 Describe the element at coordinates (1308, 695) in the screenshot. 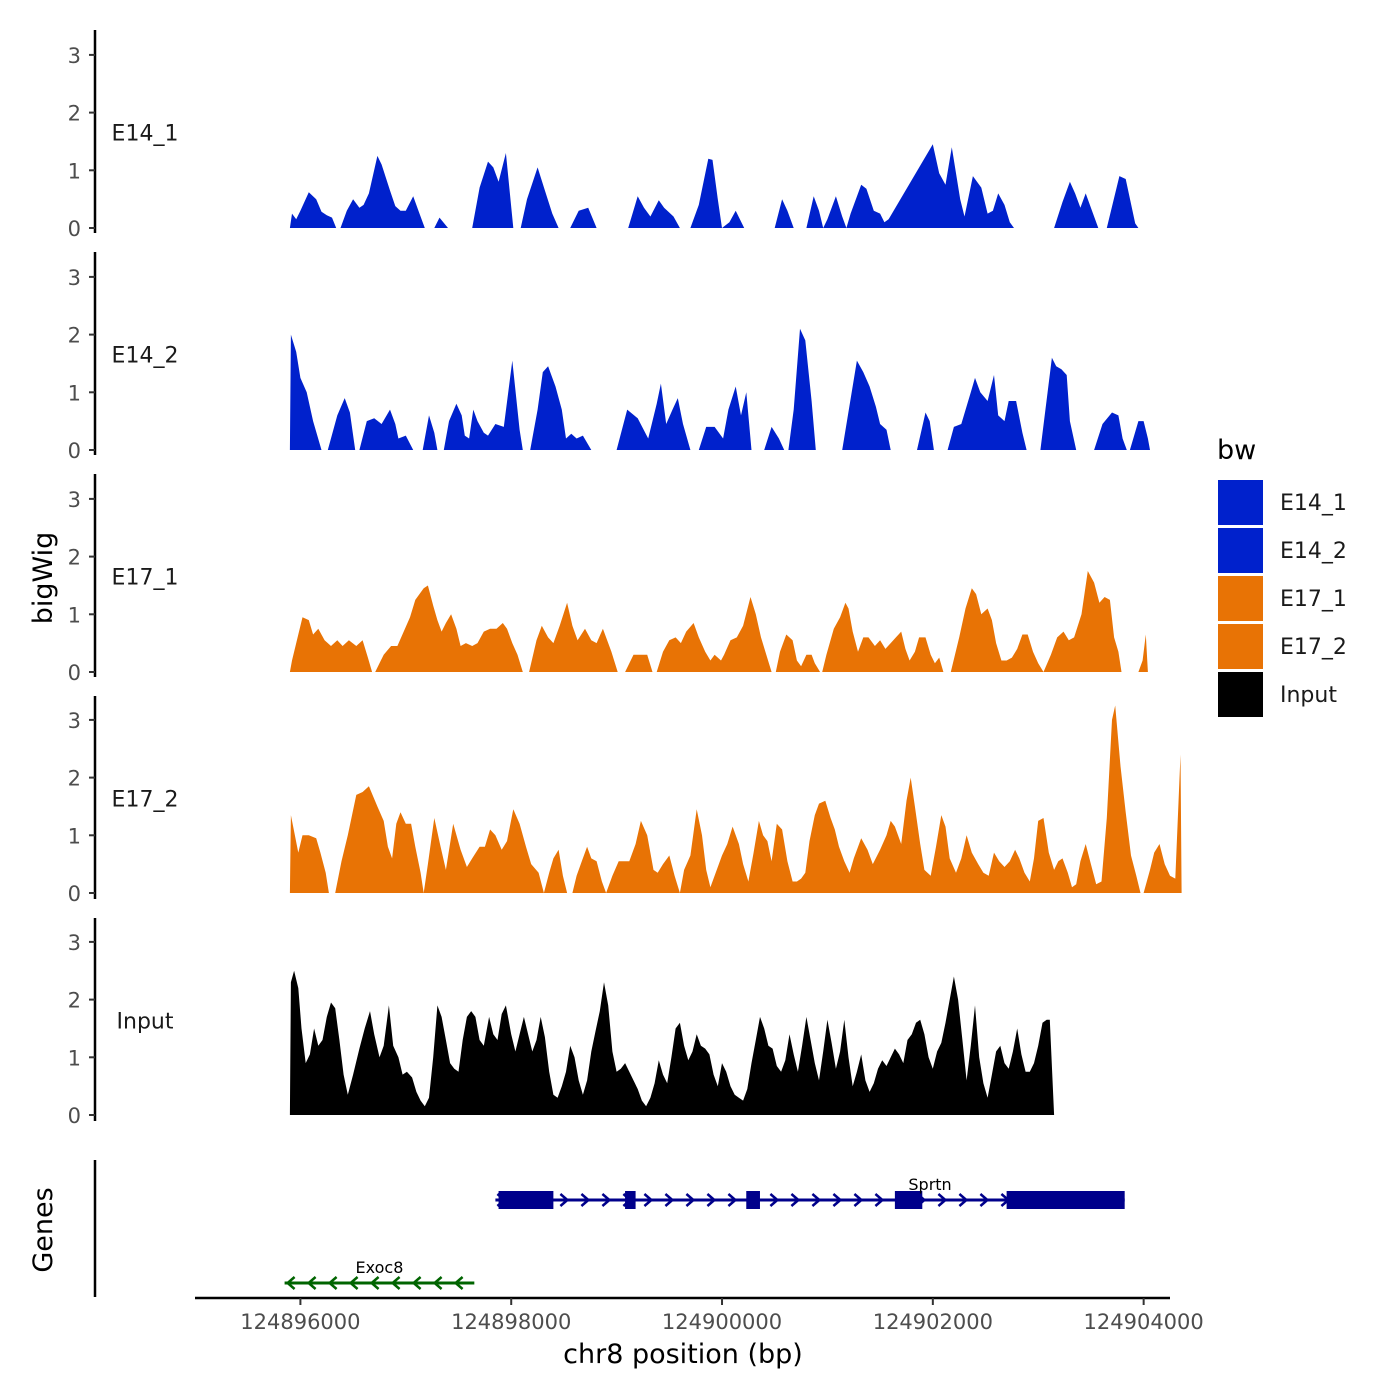

I see `legend-label: Input` at that location.